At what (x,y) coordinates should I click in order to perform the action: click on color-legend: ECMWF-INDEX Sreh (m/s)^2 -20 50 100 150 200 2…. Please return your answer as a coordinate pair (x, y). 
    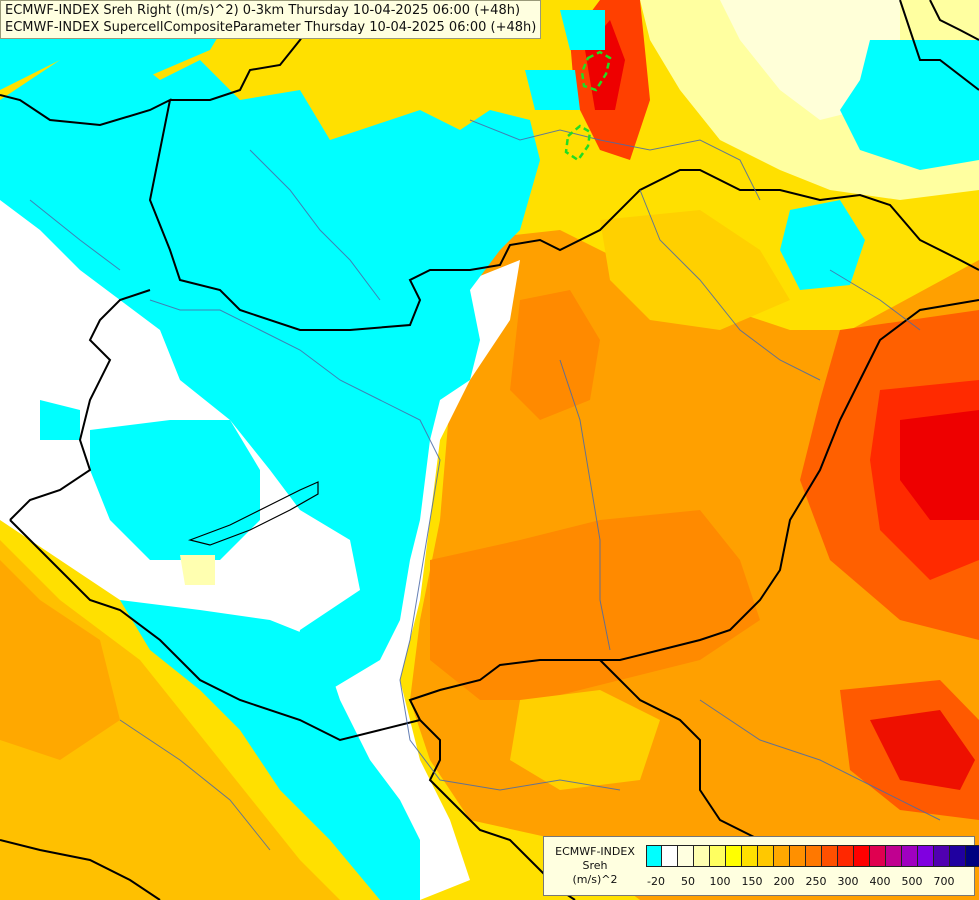
    Looking at the image, I should click on (761, 866).